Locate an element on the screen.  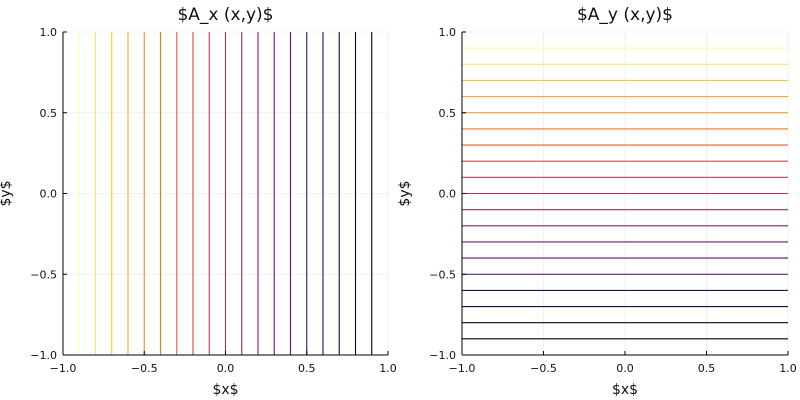
chart-title: $A_y (x,y)$ is located at coordinates (625, 15).